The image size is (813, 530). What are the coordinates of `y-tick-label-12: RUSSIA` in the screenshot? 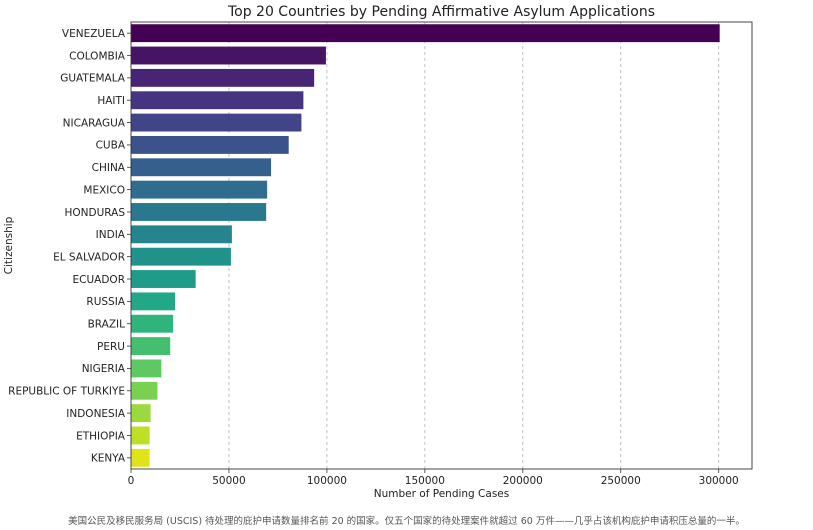 It's located at (105, 302).